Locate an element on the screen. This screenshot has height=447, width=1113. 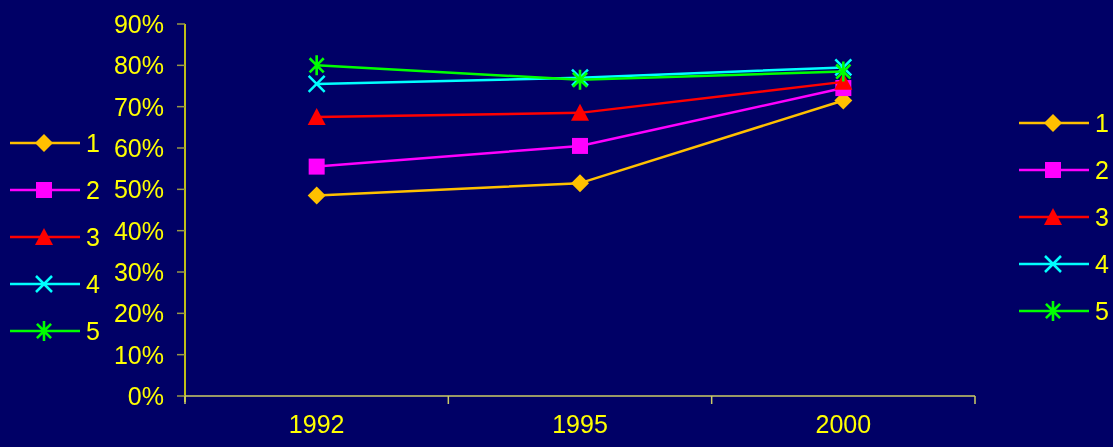
y-tick-label: 70% is located at coordinates (138, 106).